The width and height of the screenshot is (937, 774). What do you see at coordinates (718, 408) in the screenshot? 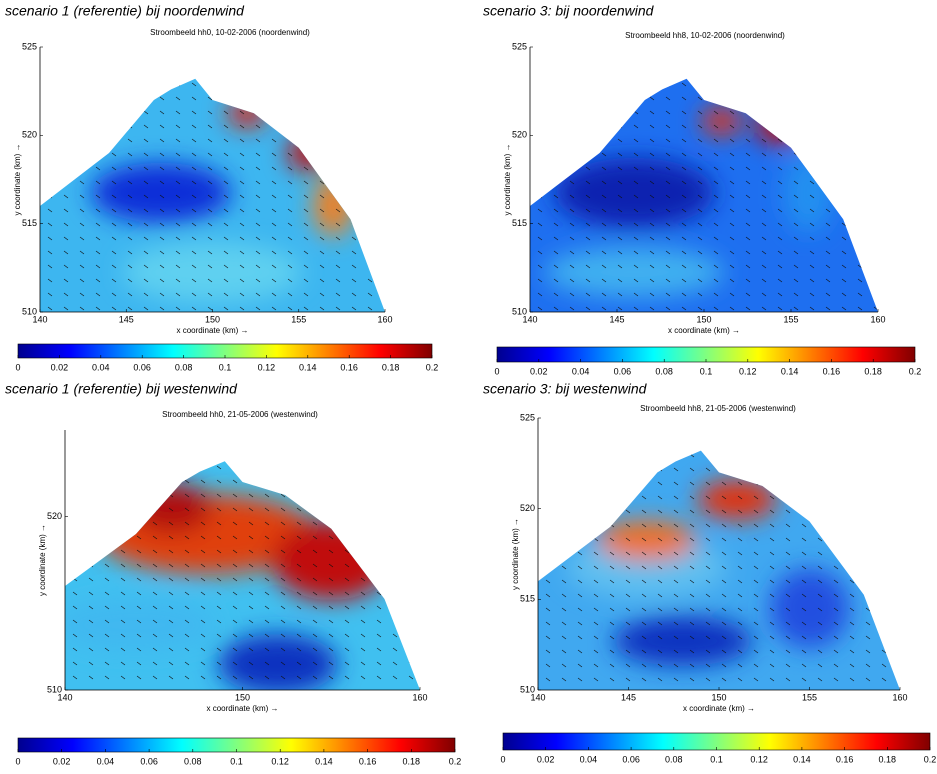
I see `plot-title: Stroombeeld hh8, 21-05-2006 (westenwind)` at bounding box center [718, 408].